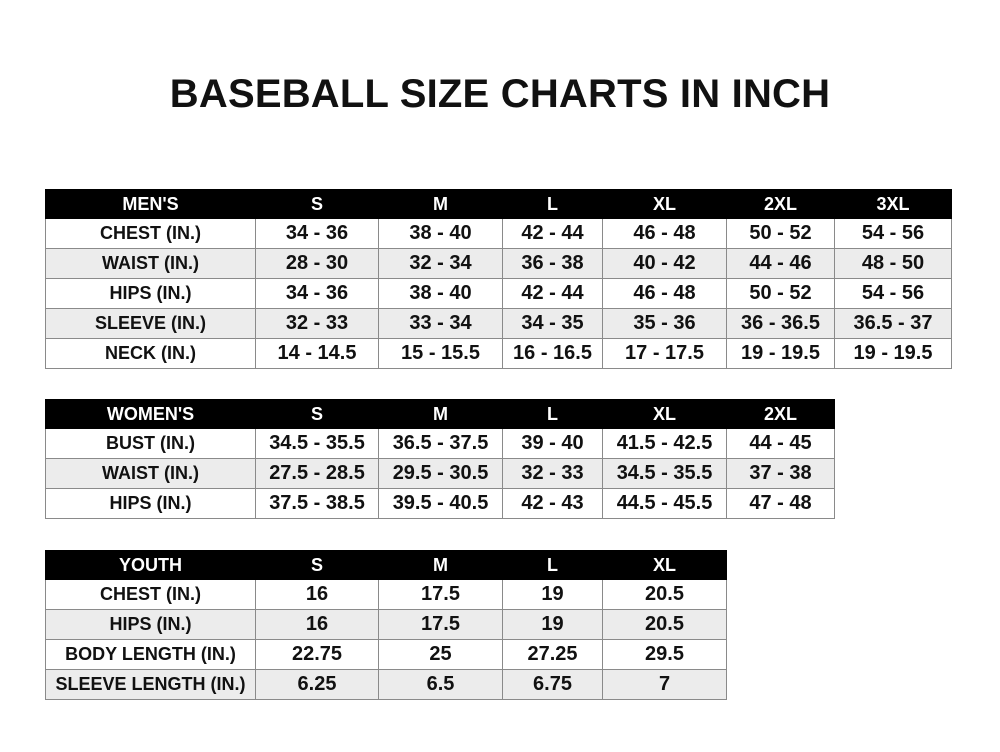 This screenshot has width=1000, height=752. I want to click on row-label: NECK (IN.), so click(150, 353).